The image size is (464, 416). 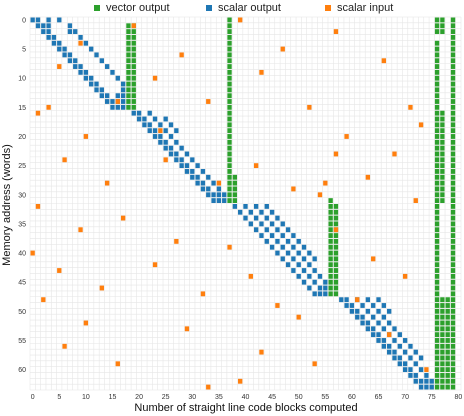 I want to click on x-tick-label: 20, so click(x=139, y=397).